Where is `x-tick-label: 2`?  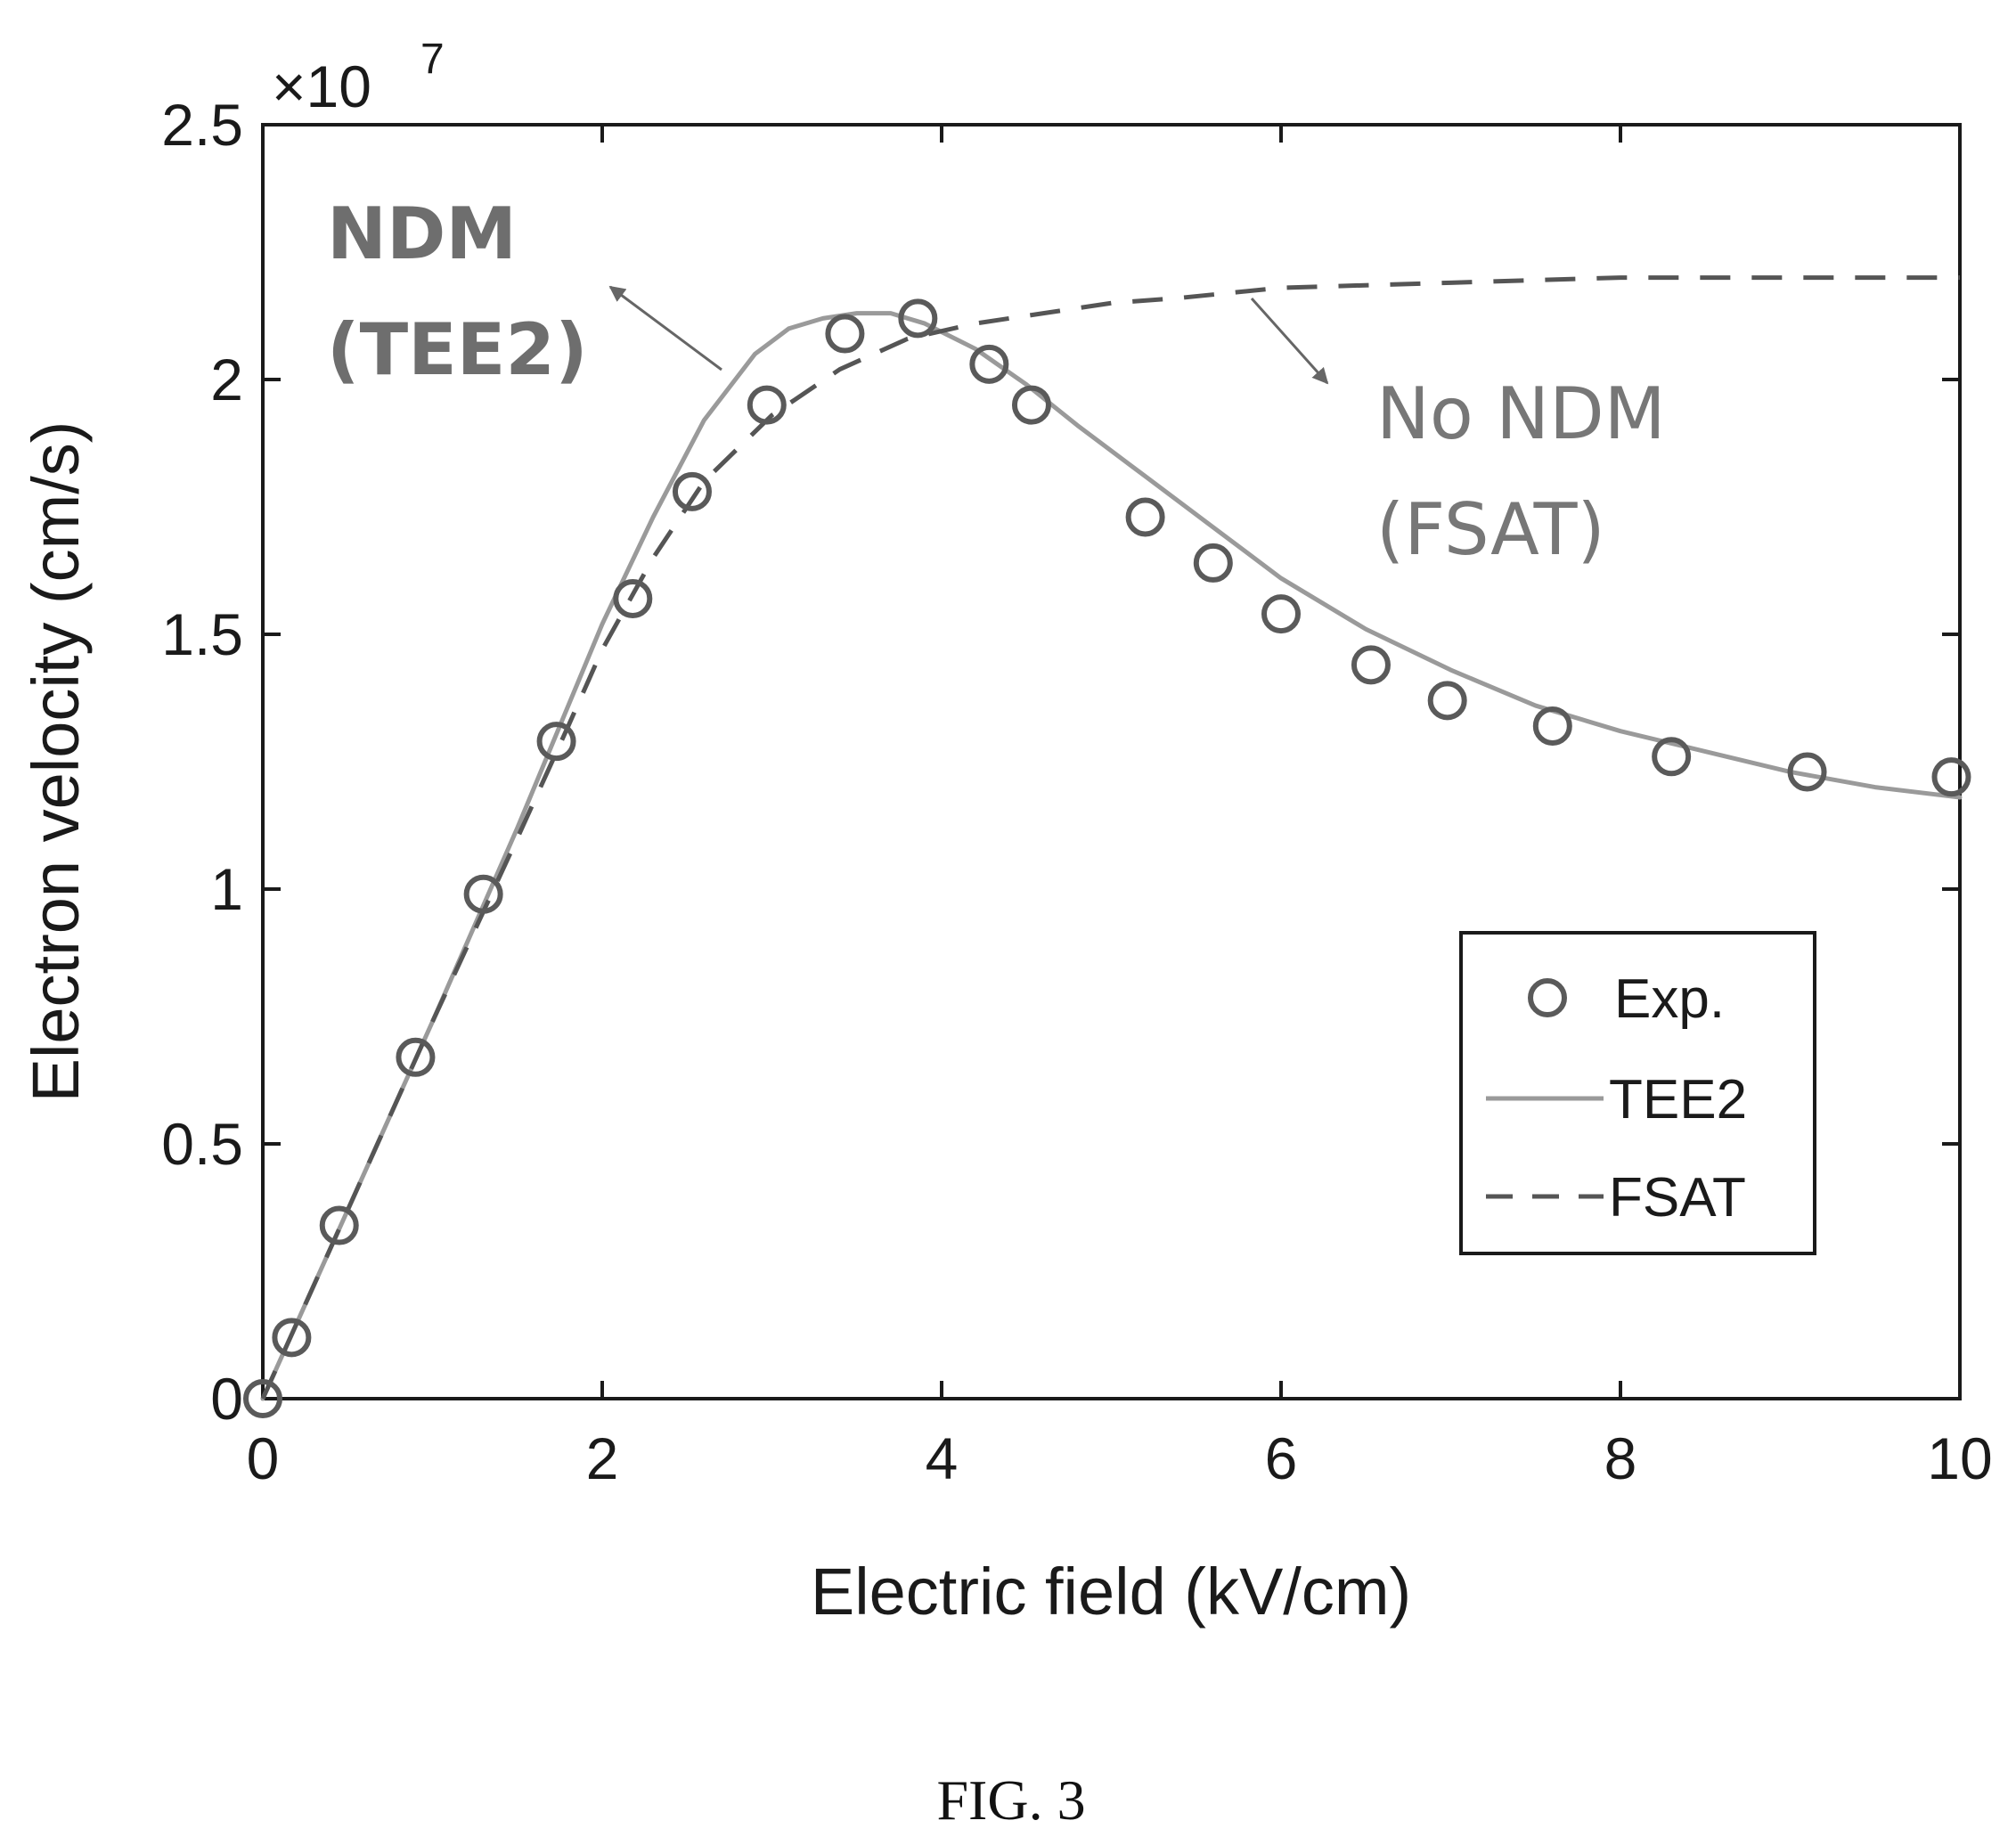 x-tick-label: 2 is located at coordinates (602, 1458).